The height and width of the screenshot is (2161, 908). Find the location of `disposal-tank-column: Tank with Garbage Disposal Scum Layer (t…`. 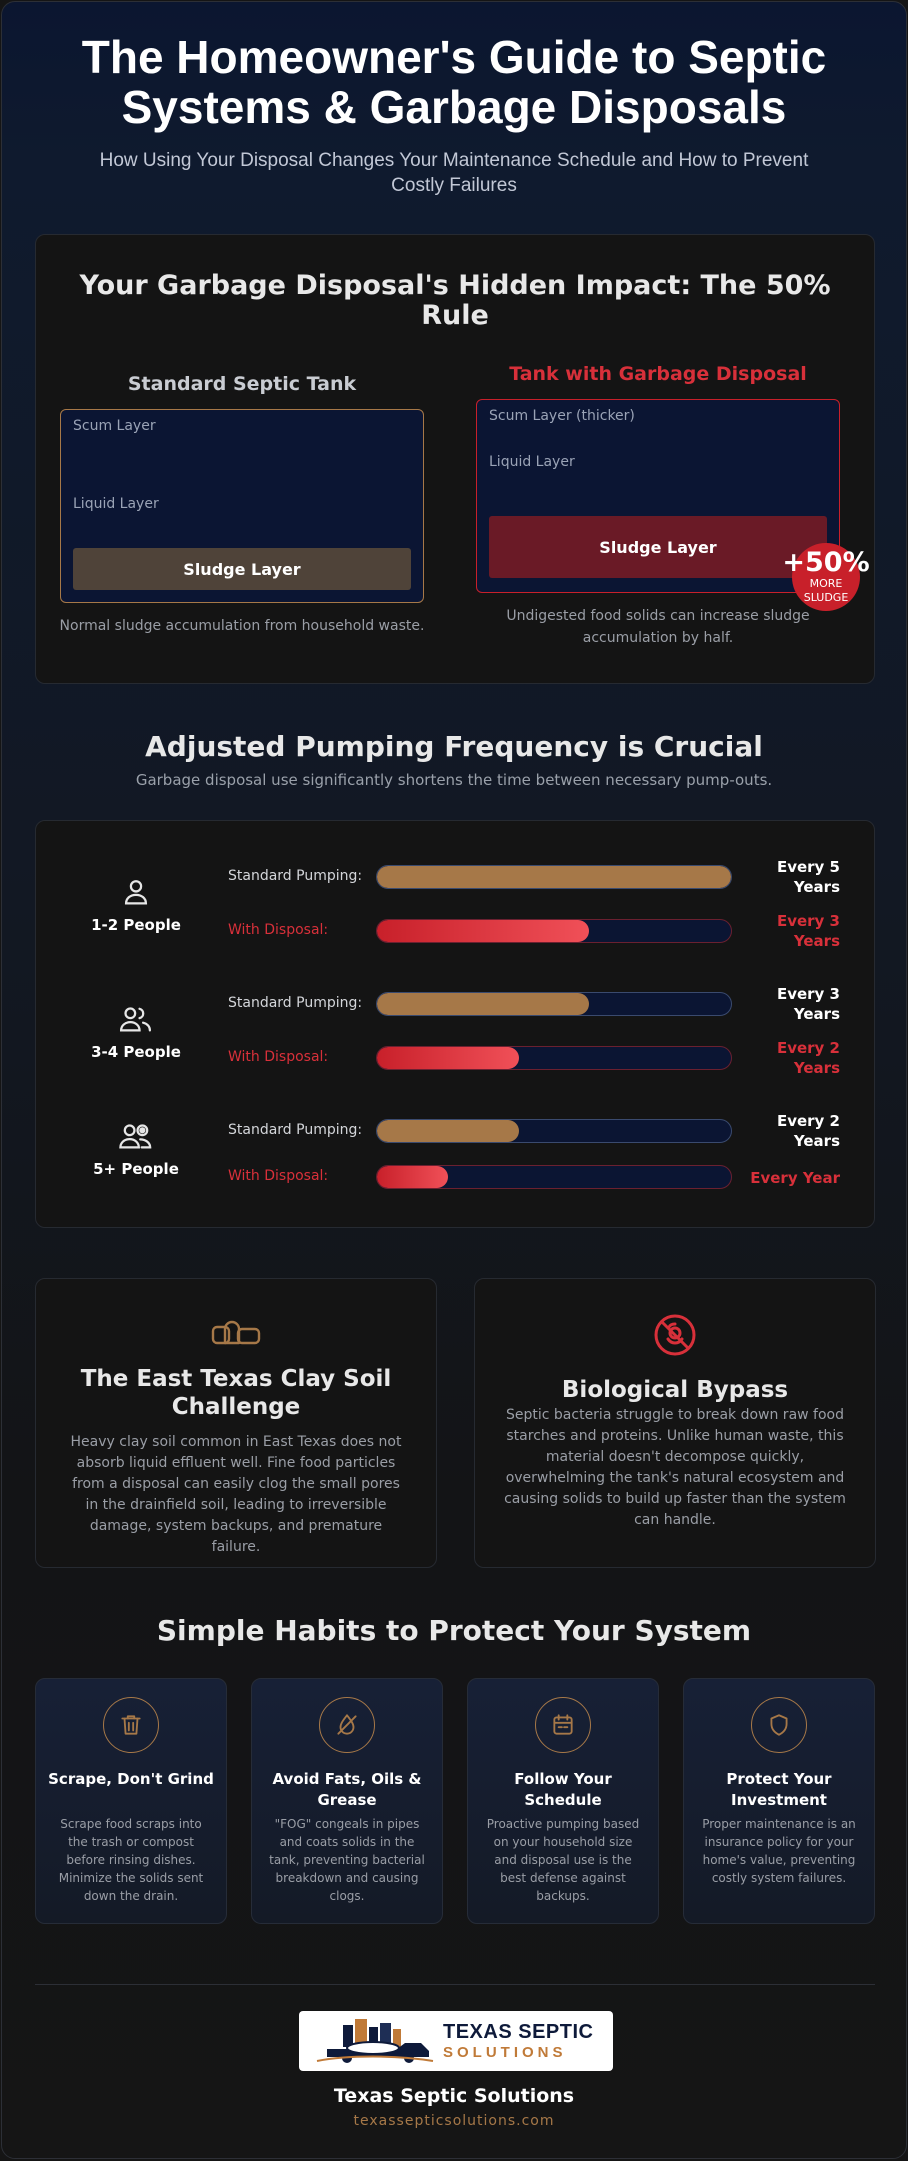

disposal-tank-column: Tank with Garbage Disposal Scum Layer (t… is located at coordinates (658, 442).